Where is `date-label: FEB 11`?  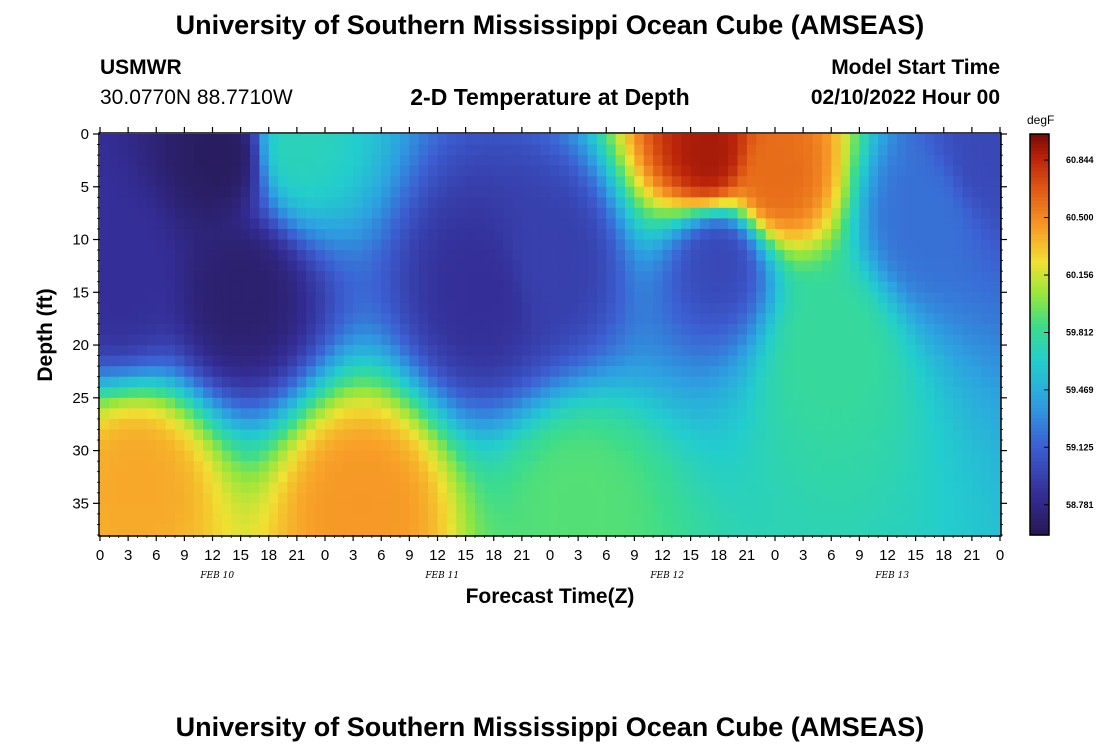
date-label: FEB 11 is located at coordinates (441, 576).